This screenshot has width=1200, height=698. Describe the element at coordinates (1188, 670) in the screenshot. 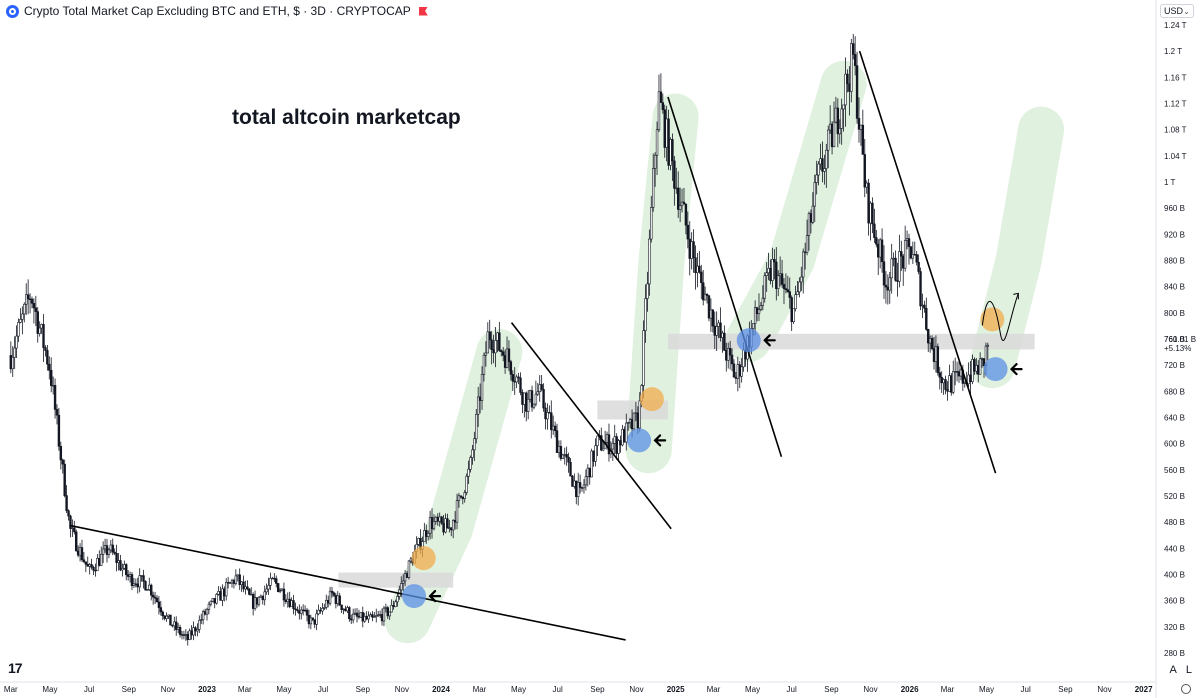

I see `log-scale-button: L` at that location.